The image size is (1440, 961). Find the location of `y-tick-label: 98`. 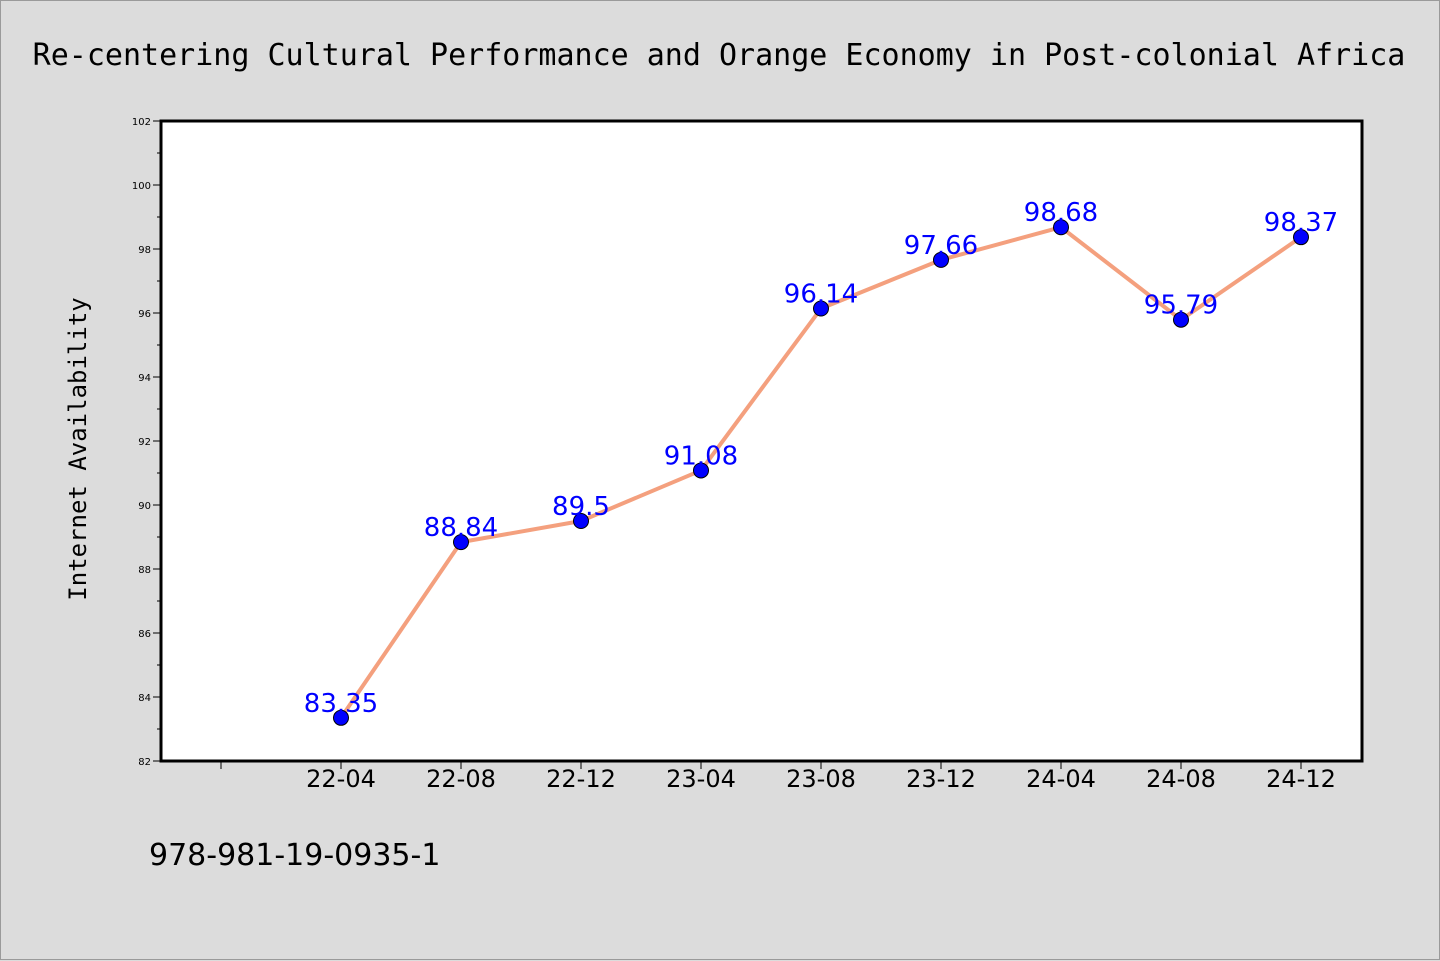

y-tick-label: 98 is located at coordinates (144, 250).